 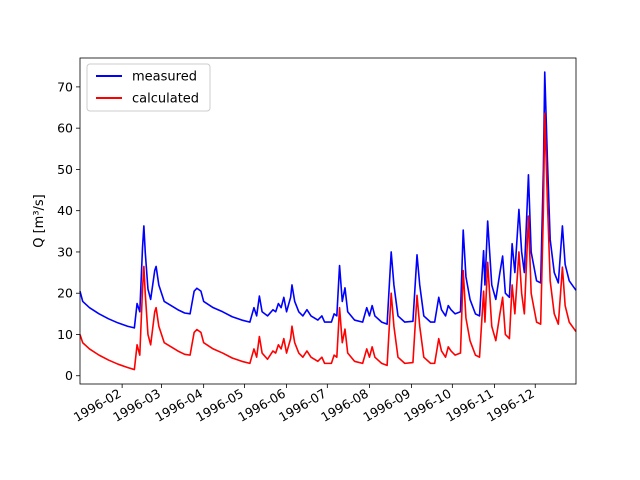 What do you see at coordinates (65, 293) in the screenshot?
I see `y-tick-label: 20` at bounding box center [65, 293].